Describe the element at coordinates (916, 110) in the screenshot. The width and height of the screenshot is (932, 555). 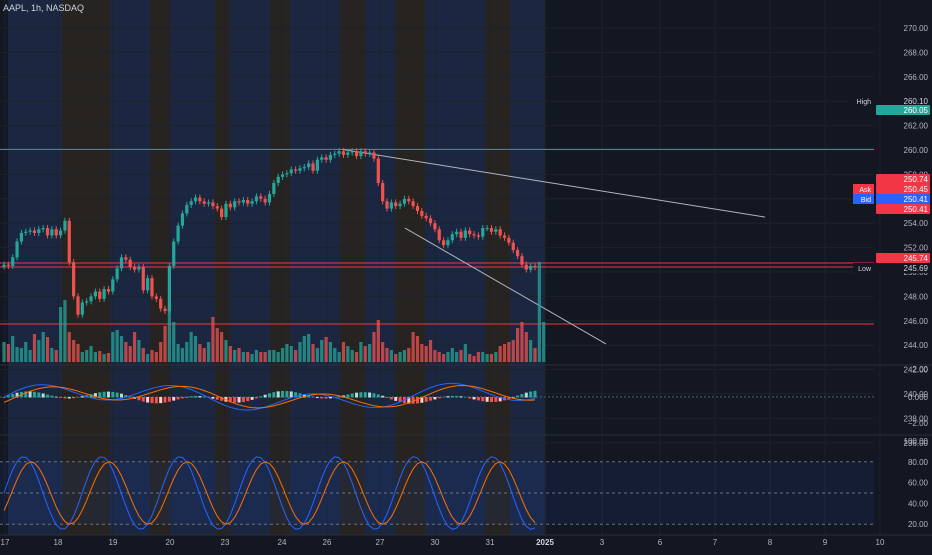
I see `price-badge-value: 260.05` at that location.